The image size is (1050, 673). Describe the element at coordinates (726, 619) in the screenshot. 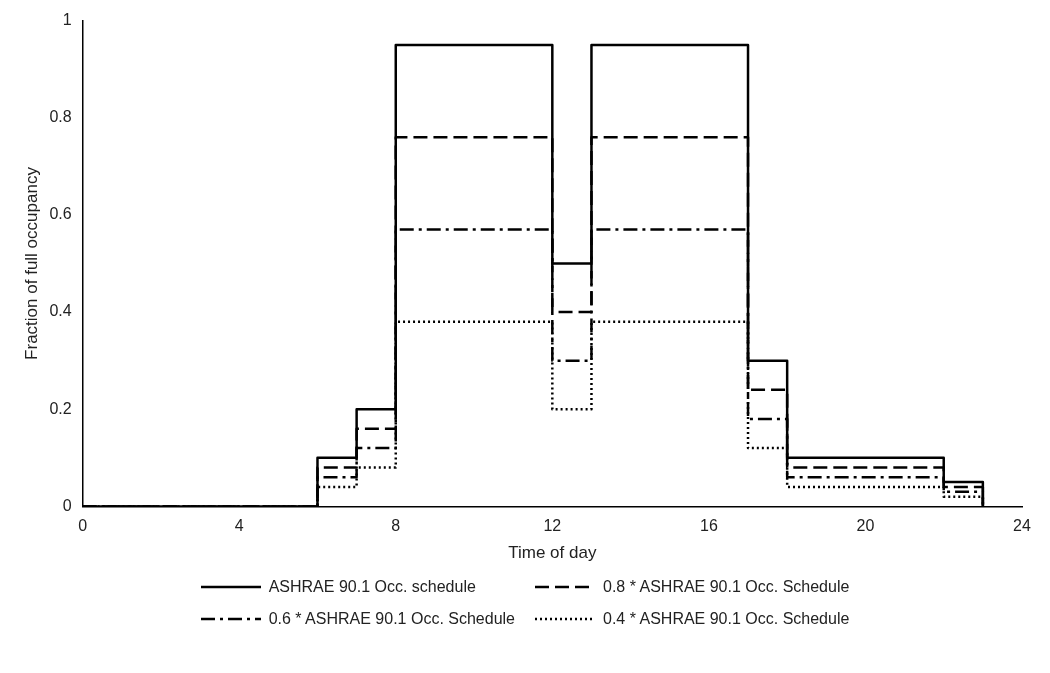

I see `legend-label: 0.4 * ASHRAE 90.1 Occ. Schedule` at that location.